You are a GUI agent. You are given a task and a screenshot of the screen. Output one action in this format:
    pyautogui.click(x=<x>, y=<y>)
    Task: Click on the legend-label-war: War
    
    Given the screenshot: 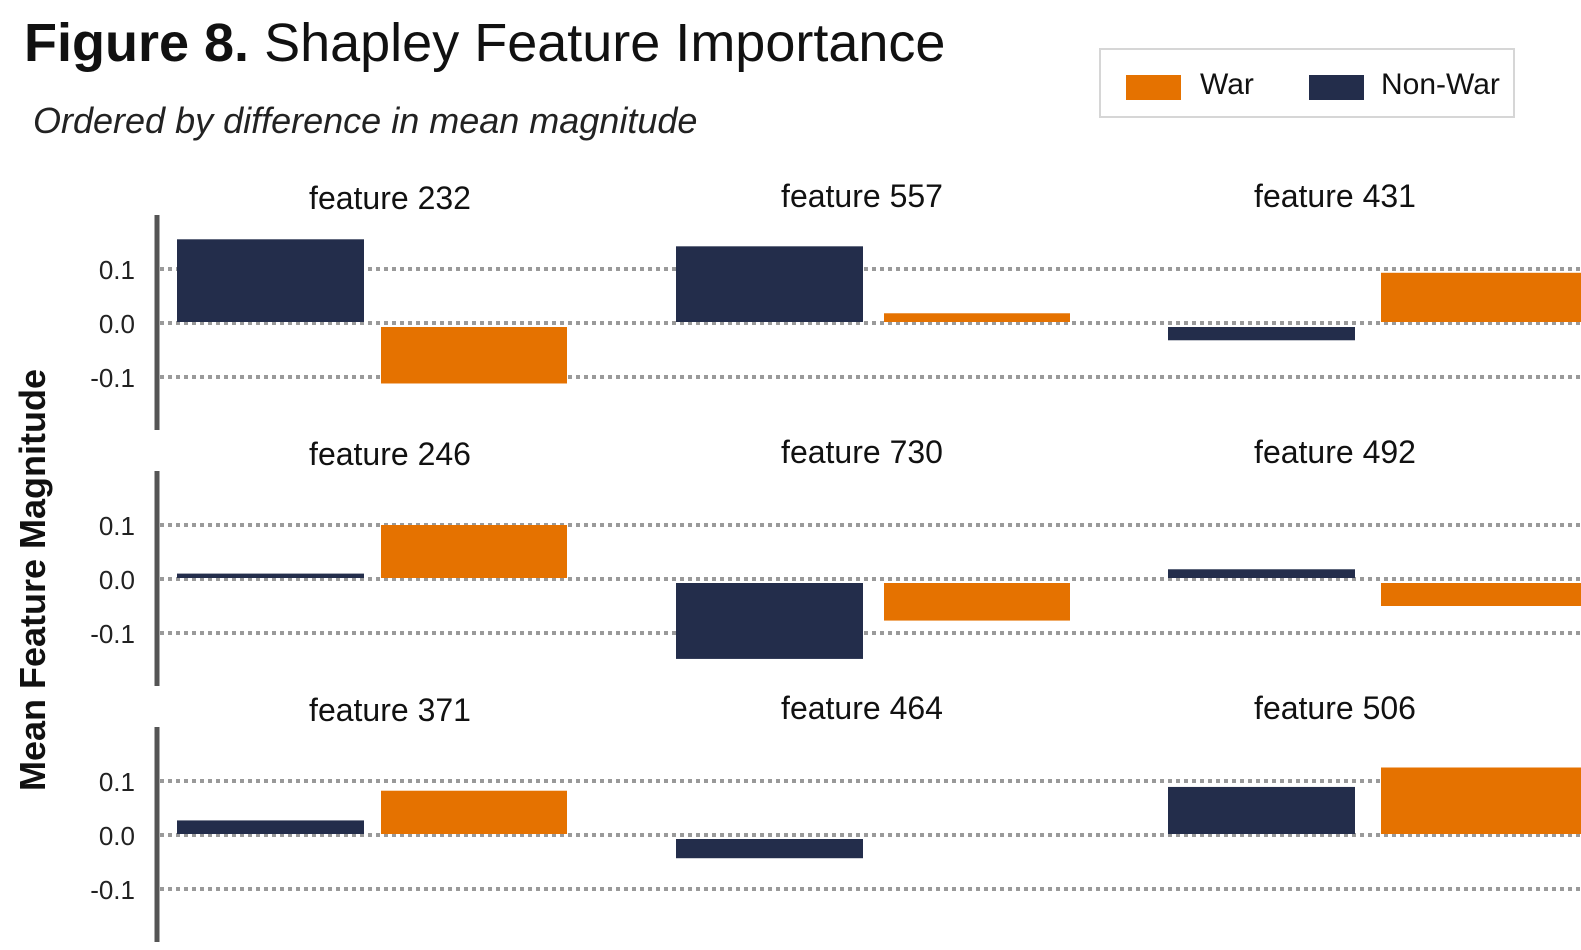 What is the action you would take?
    pyautogui.click(x=1227, y=84)
    